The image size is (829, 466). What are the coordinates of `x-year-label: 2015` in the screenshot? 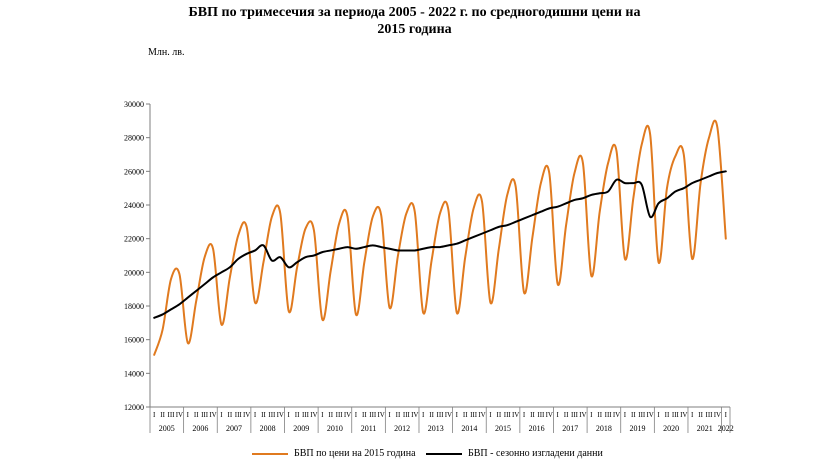 It's located at (503, 428).